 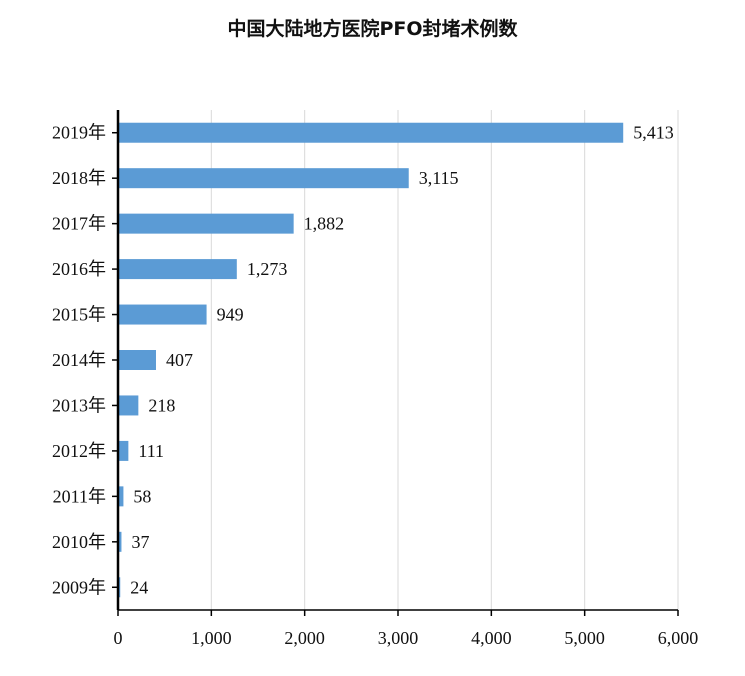 I want to click on category-label: 2019年, so click(x=79, y=133).